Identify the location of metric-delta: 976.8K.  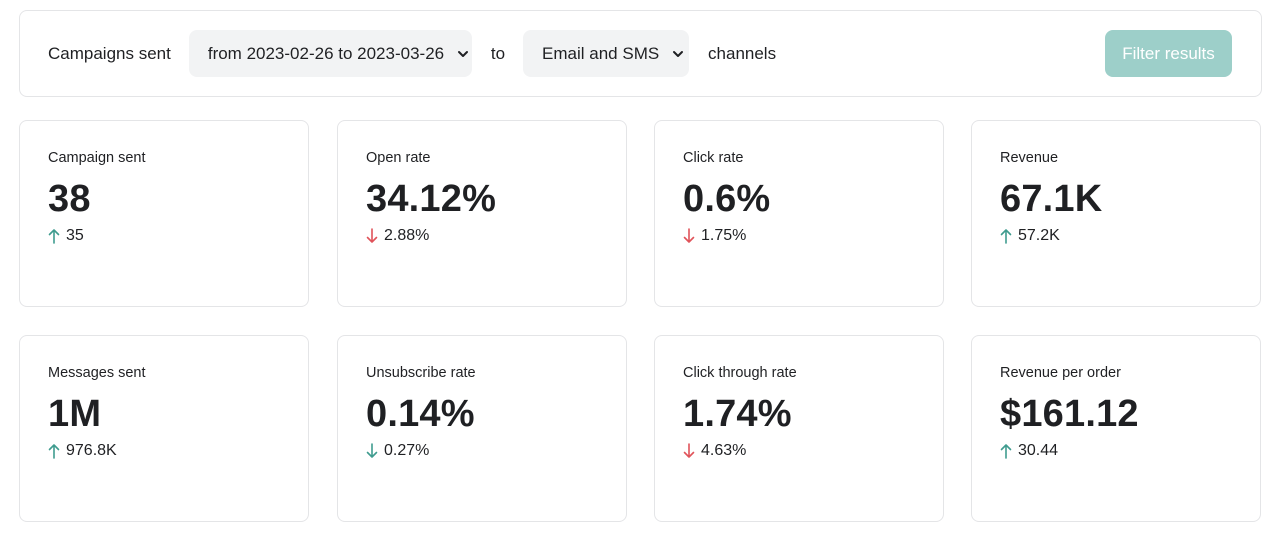
(164, 451).